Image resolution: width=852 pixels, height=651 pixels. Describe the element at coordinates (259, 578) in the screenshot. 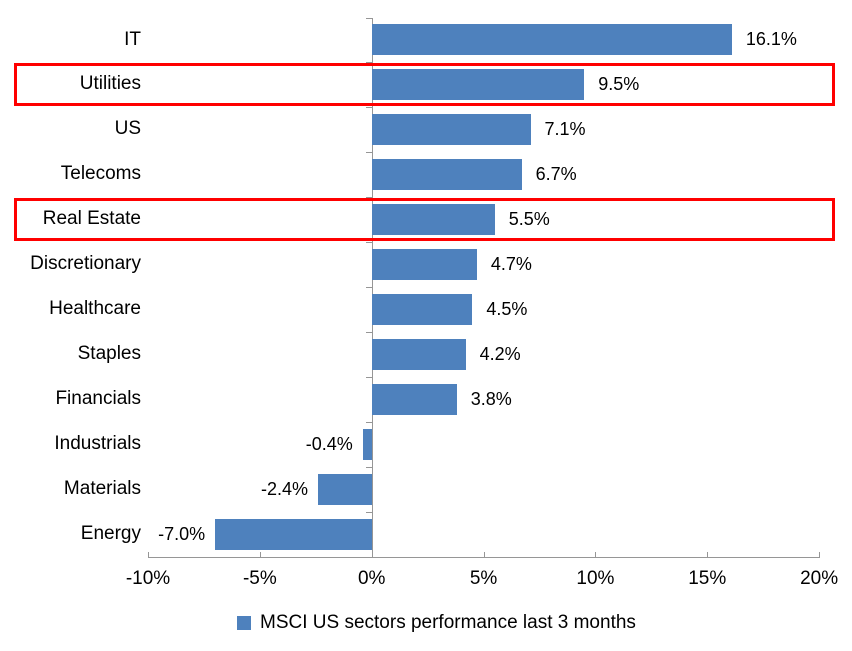

I see `x-tick-label: -5%` at that location.